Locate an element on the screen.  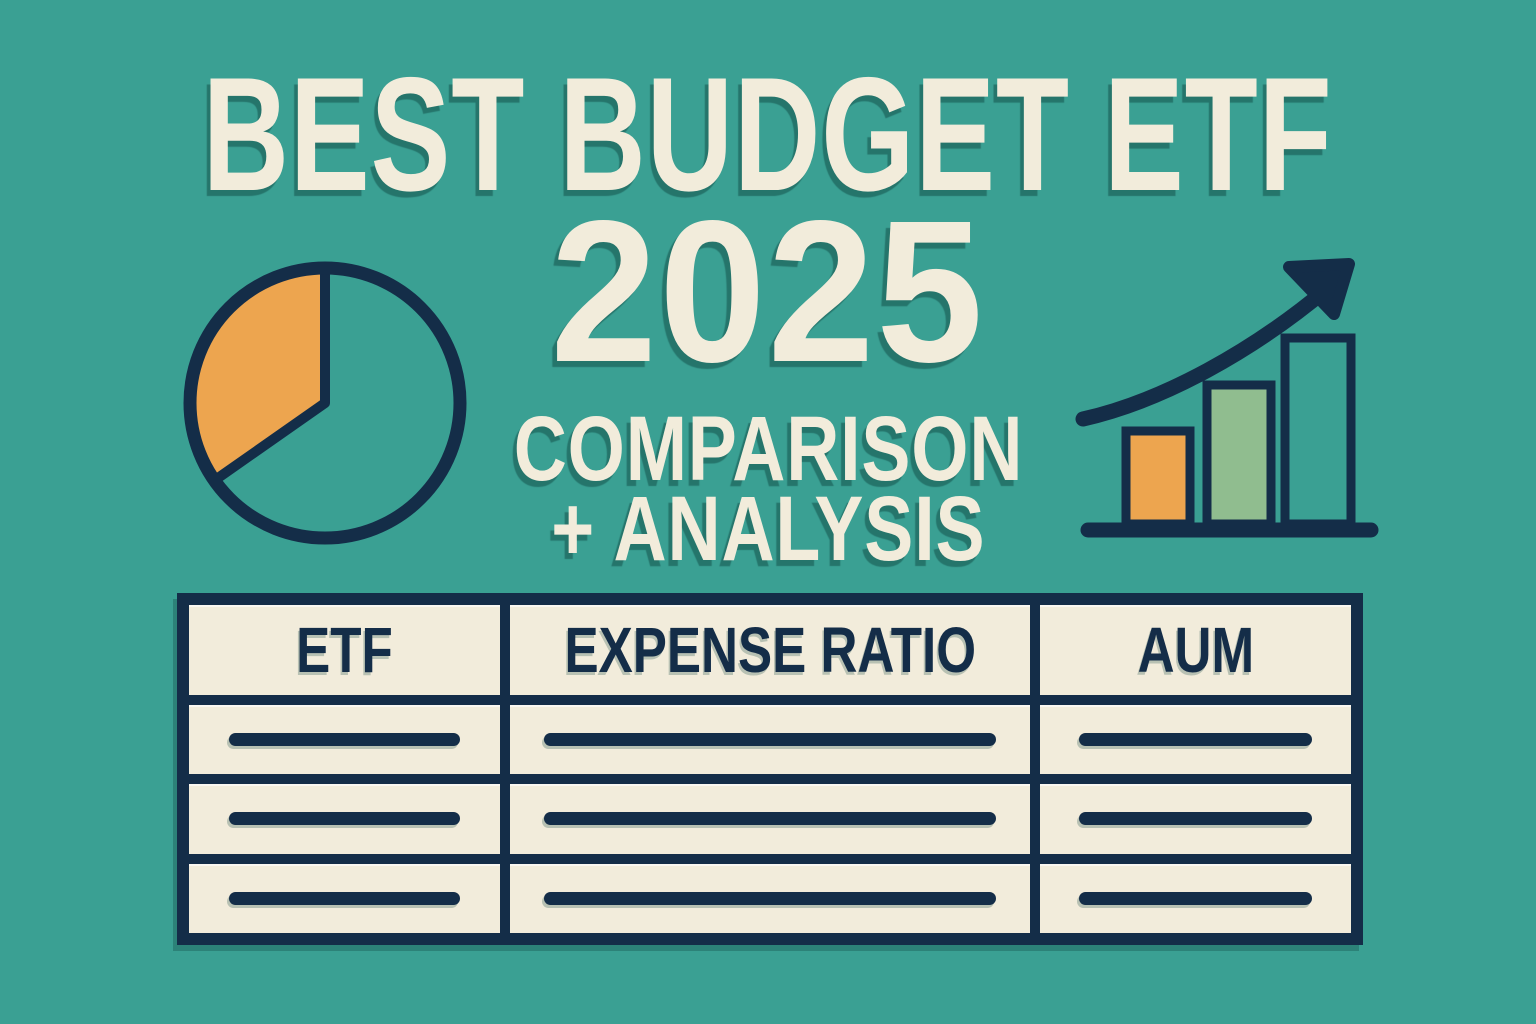
pie-outline is located at coordinates (325, 403).